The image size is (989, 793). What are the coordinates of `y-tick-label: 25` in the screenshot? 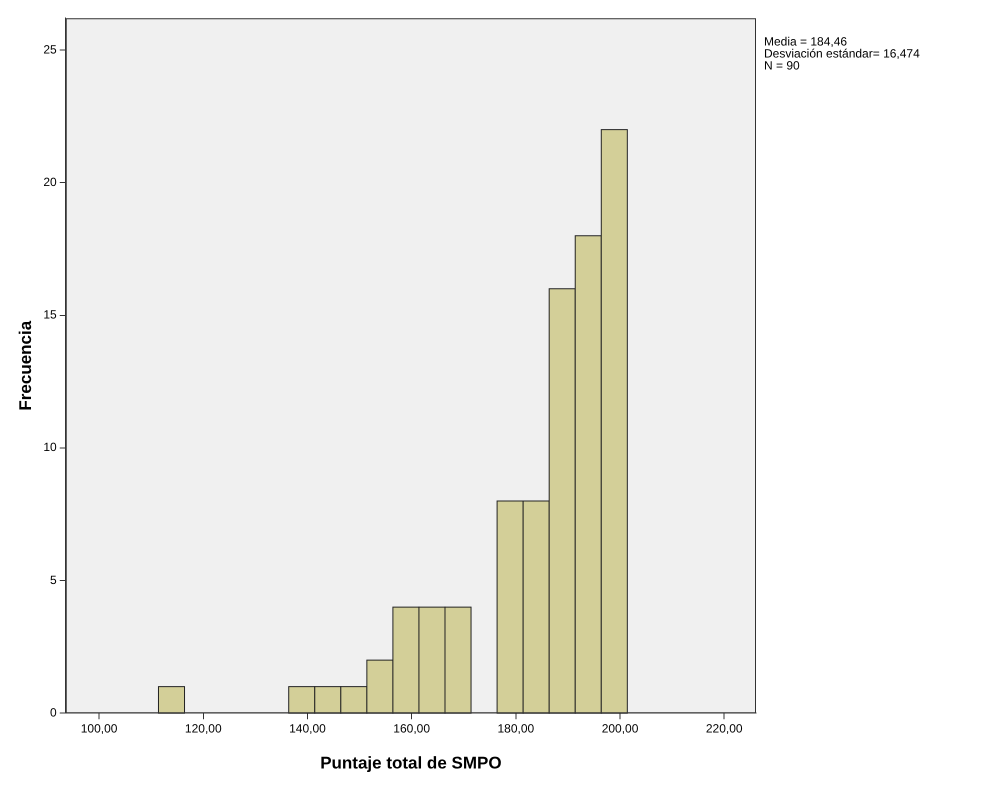 It's located at (50, 49).